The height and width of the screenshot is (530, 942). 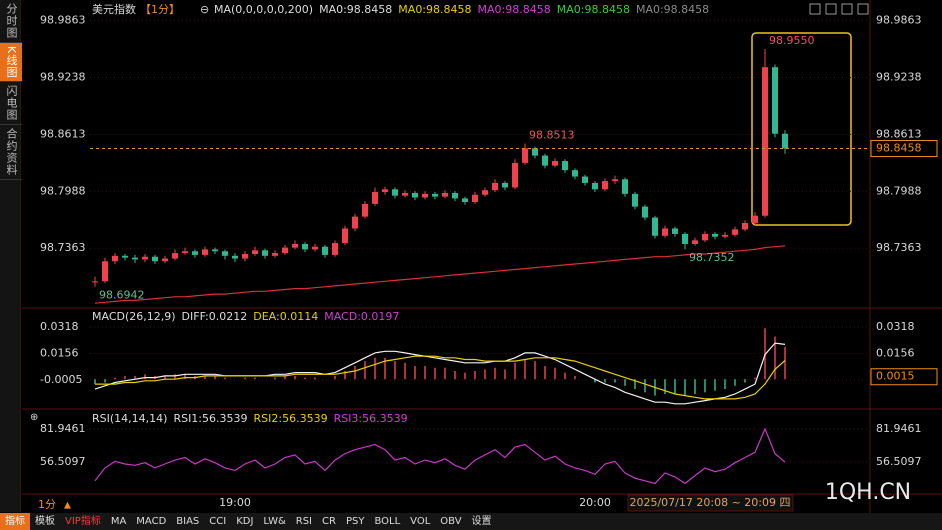 What do you see at coordinates (215, 316) in the screenshot?
I see `legend-item: DIFF:0.0212` at bounding box center [215, 316].